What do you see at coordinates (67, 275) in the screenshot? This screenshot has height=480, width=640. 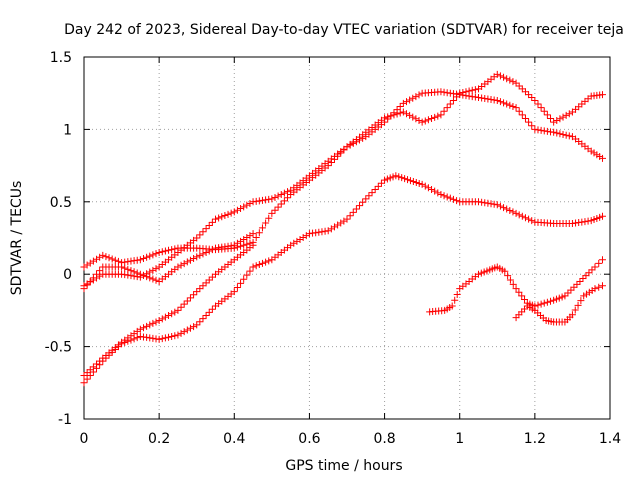 I see `y-tick-label: 0` at bounding box center [67, 275].